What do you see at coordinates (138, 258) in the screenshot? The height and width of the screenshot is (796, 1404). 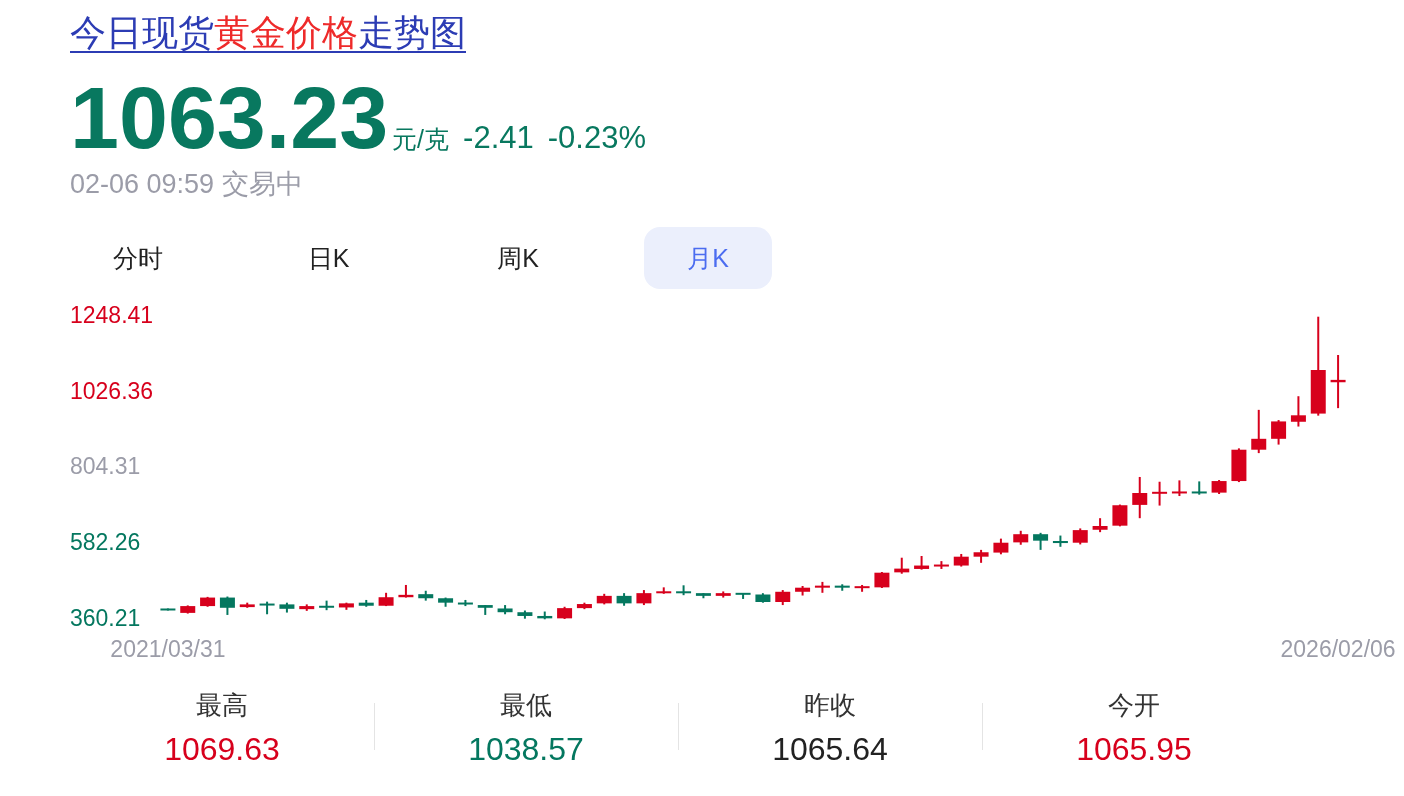 I see `text: 分时` at bounding box center [138, 258].